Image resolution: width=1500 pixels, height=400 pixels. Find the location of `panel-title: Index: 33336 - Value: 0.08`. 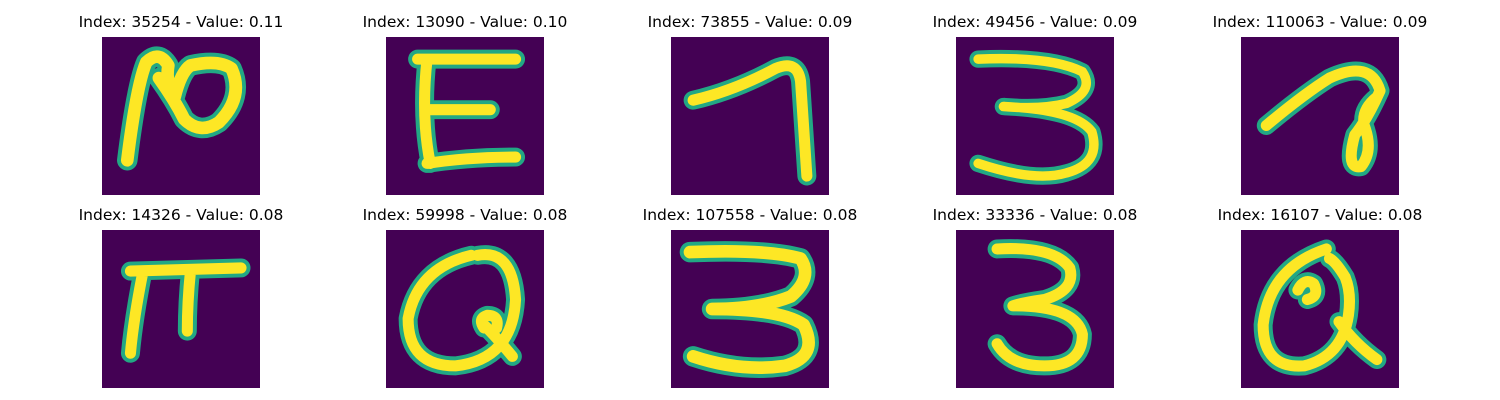

panel-title: Index: 33336 - Value: 0.08 is located at coordinates (1035, 215).